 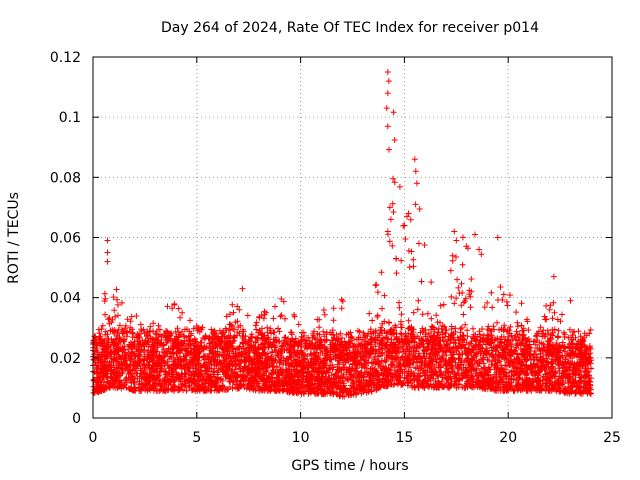 I want to click on x-tick-label: 5, so click(x=196, y=438).